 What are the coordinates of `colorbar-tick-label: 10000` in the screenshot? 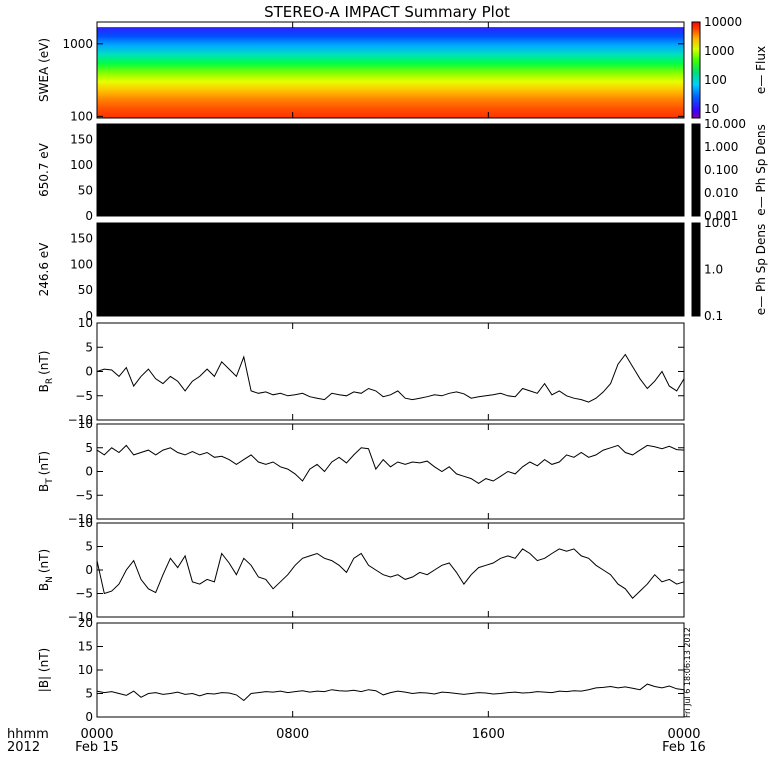 It's located at (723, 22).